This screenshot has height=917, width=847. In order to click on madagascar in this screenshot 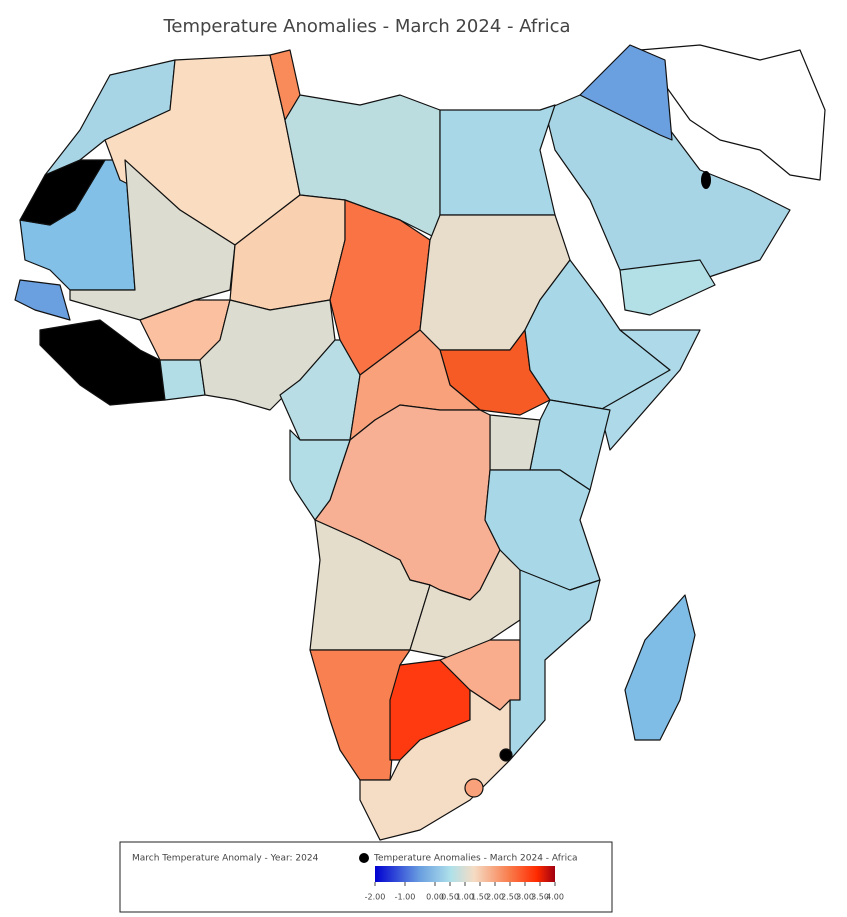, I will do `click(660, 667)`.